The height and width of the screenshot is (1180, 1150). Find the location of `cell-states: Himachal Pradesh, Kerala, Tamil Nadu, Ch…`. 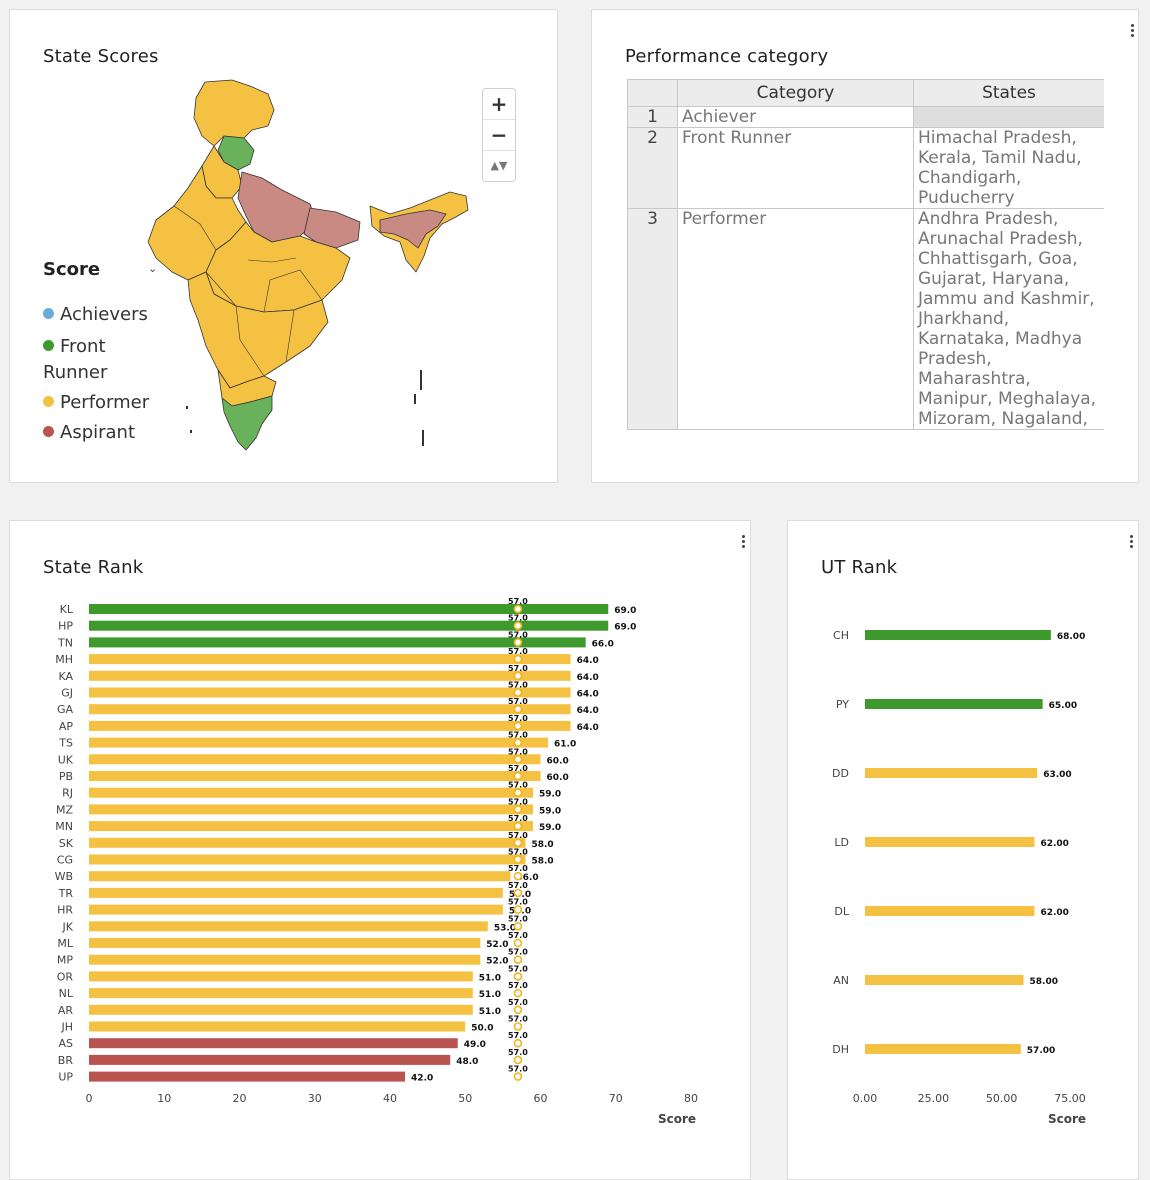

cell-states: Himachal Pradesh, Kerala, Tamil Nadu, Ch… is located at coordinates (1008, 168).